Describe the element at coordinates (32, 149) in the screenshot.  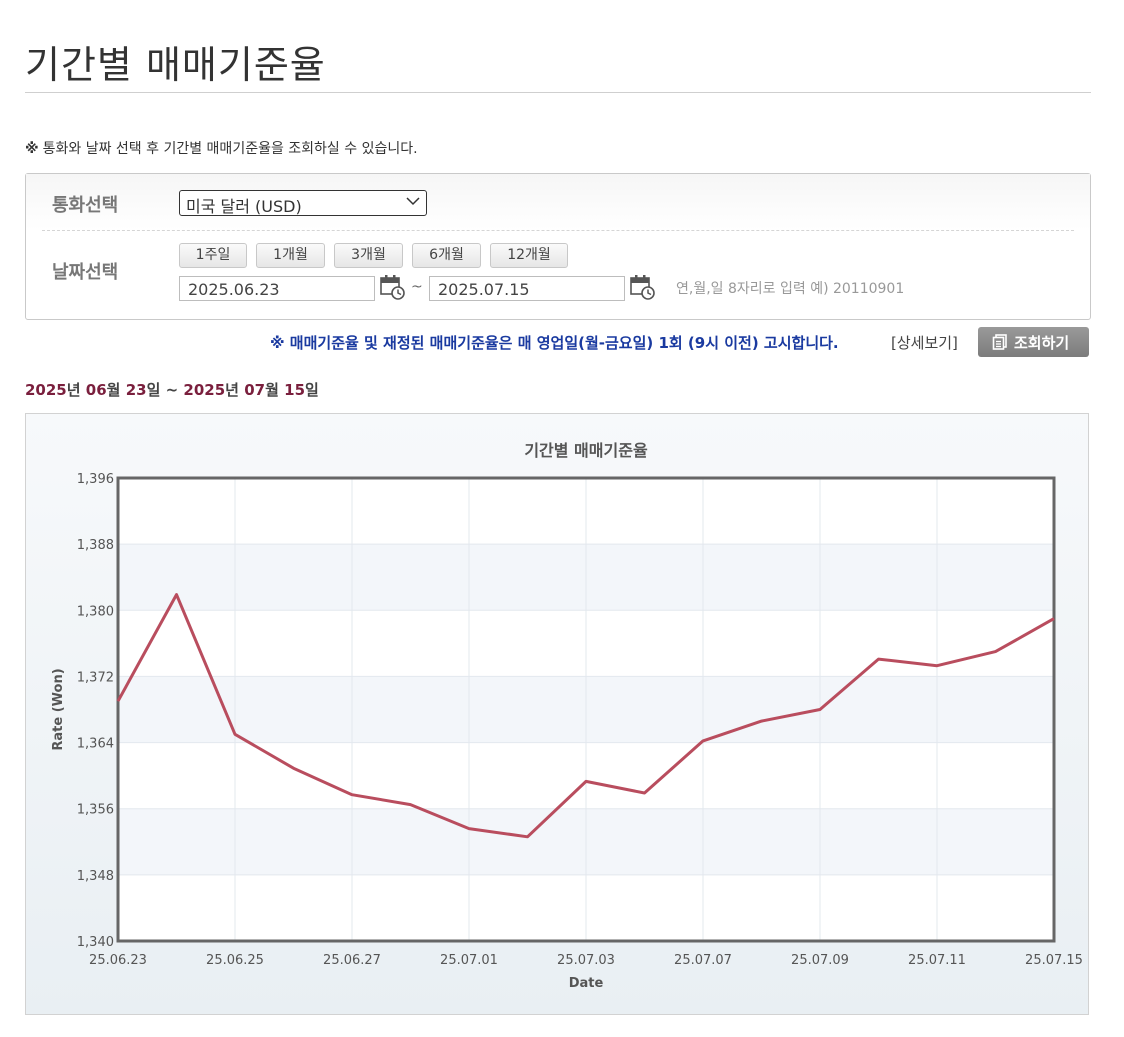
I see `notice-mark: ※` at that location.